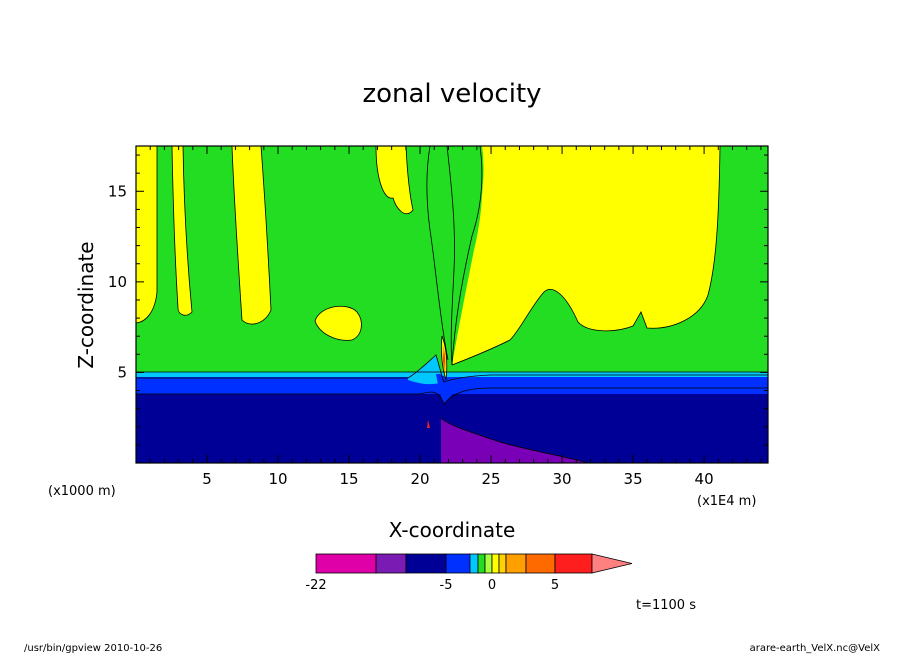 The width and height of the screenshot is (904, 654). Describe the element at coordinates (492, 585) in the screenshot. I see `colorbar-label: 0` at that location.